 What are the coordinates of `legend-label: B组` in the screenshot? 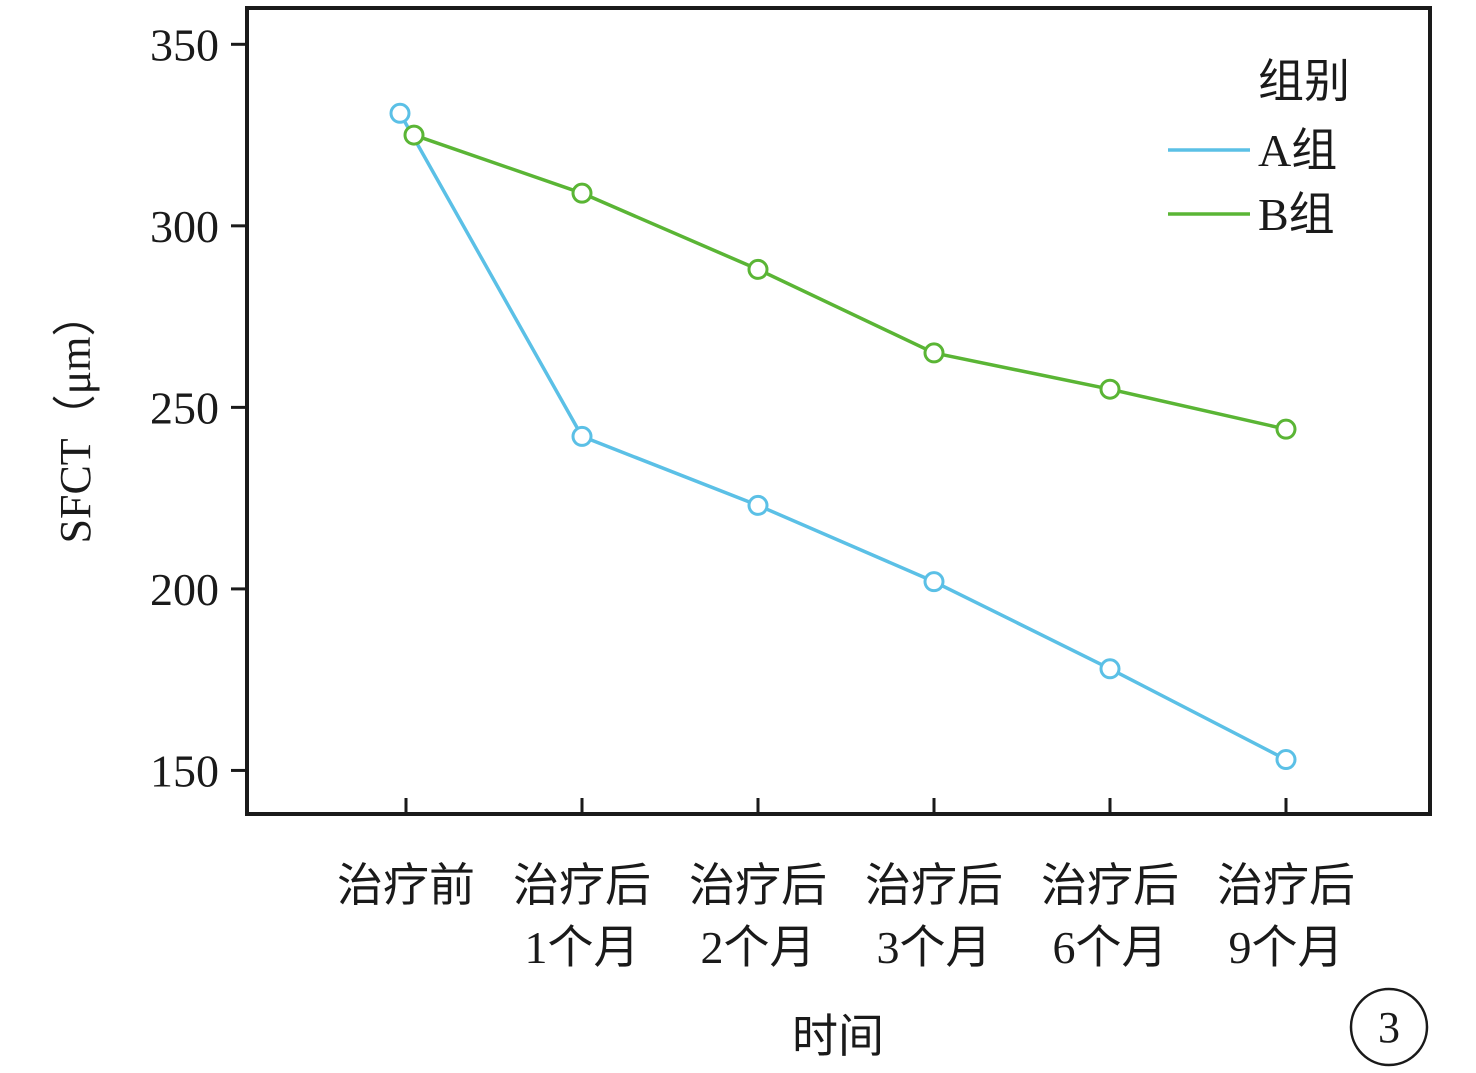 It's located at (1296, 214).